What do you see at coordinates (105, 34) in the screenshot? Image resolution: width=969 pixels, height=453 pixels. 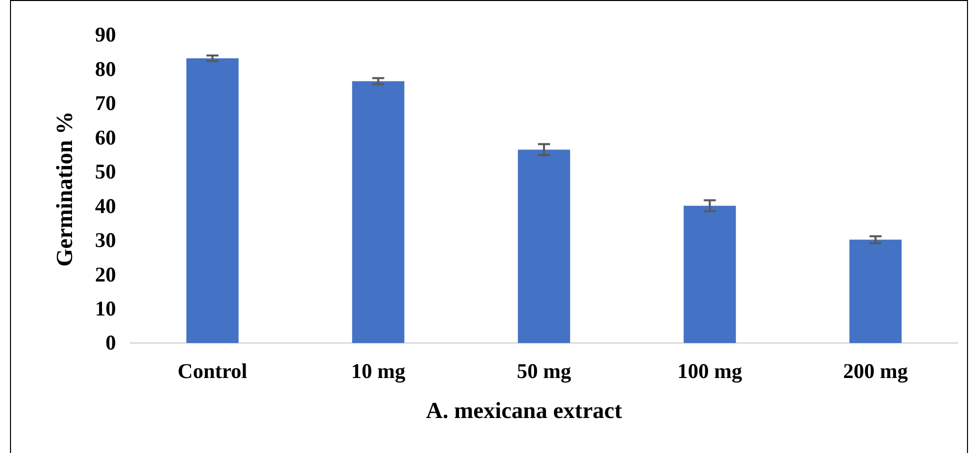 I see `y-tick-label: 90` at bounding box center [105, 34].